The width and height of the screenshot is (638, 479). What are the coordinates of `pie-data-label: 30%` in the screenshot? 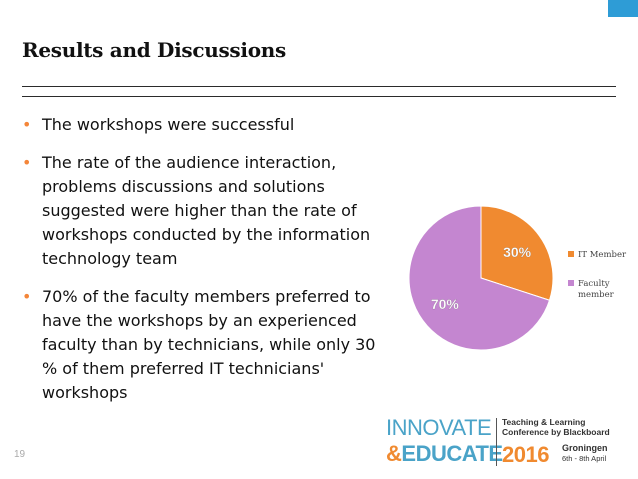 It's located at (517, 252).